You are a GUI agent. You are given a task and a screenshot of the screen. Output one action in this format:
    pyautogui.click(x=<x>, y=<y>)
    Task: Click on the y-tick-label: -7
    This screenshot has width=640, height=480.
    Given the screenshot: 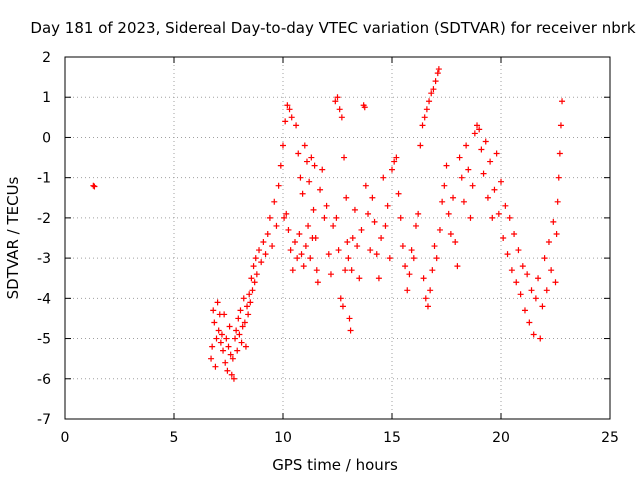 What is the action you would take?
    pyautogui.click(x=44, y=420)
    